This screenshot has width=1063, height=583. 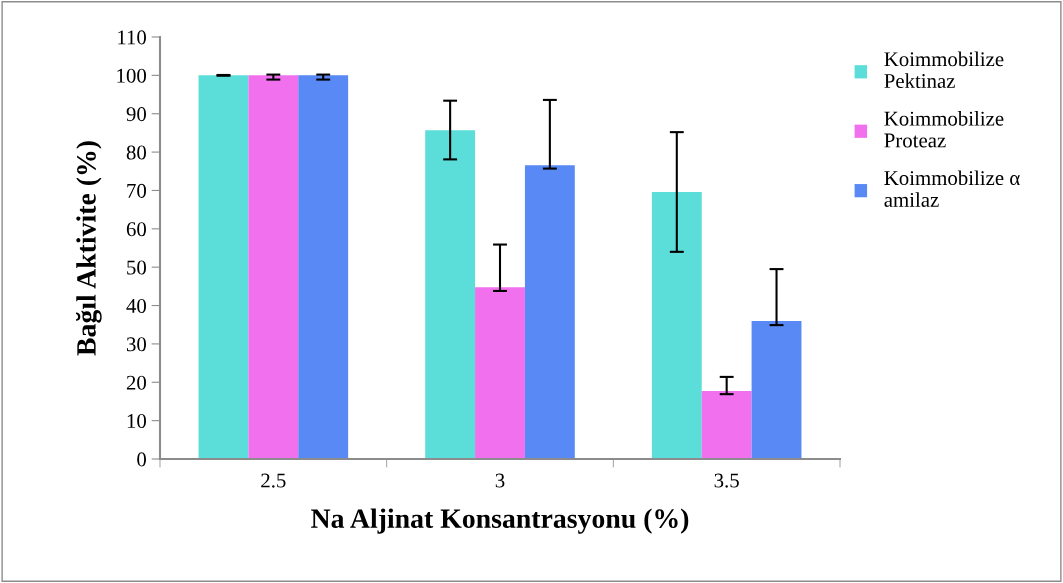 What do you see at coordinates (944, 129) in the screenshot?
I see `legend-label: Koimmobilize Proteaz` at bounding box center [944, 129].